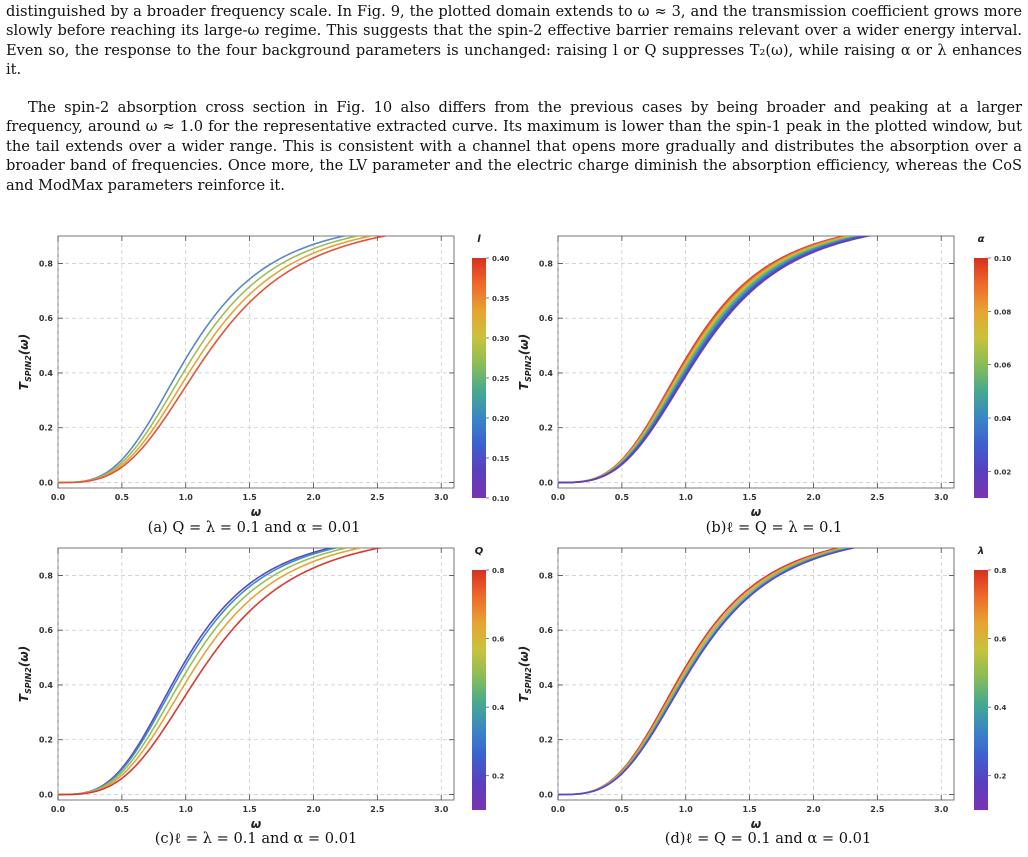 Image resolution: width=1028 pixels, height=857 pixels. What do you see at coordinates (1002, 366) in the screenshot?
I see `colorbar-tick-label: 0.06` at bounding box center [1002, 366].